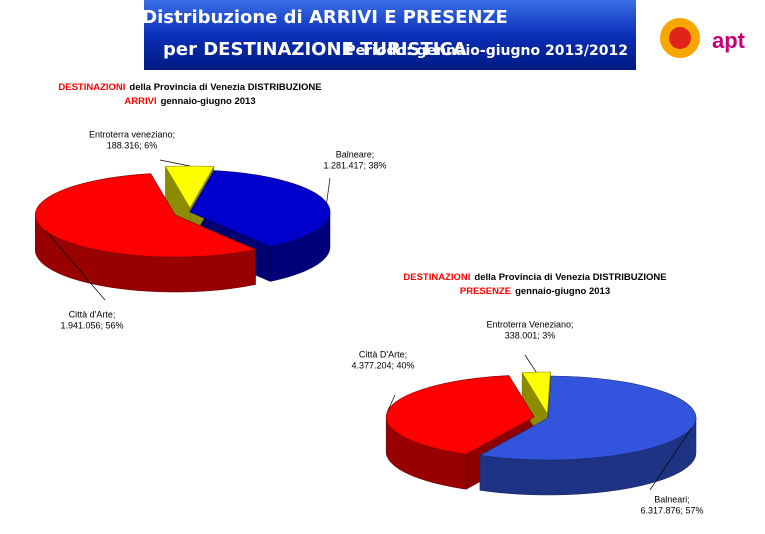 The width and height of the screenshot is (765, 534). Describe the element at coordinates (132, 134) in the screenshot. I see `category-label: Entroterra veneziano;` at that location.